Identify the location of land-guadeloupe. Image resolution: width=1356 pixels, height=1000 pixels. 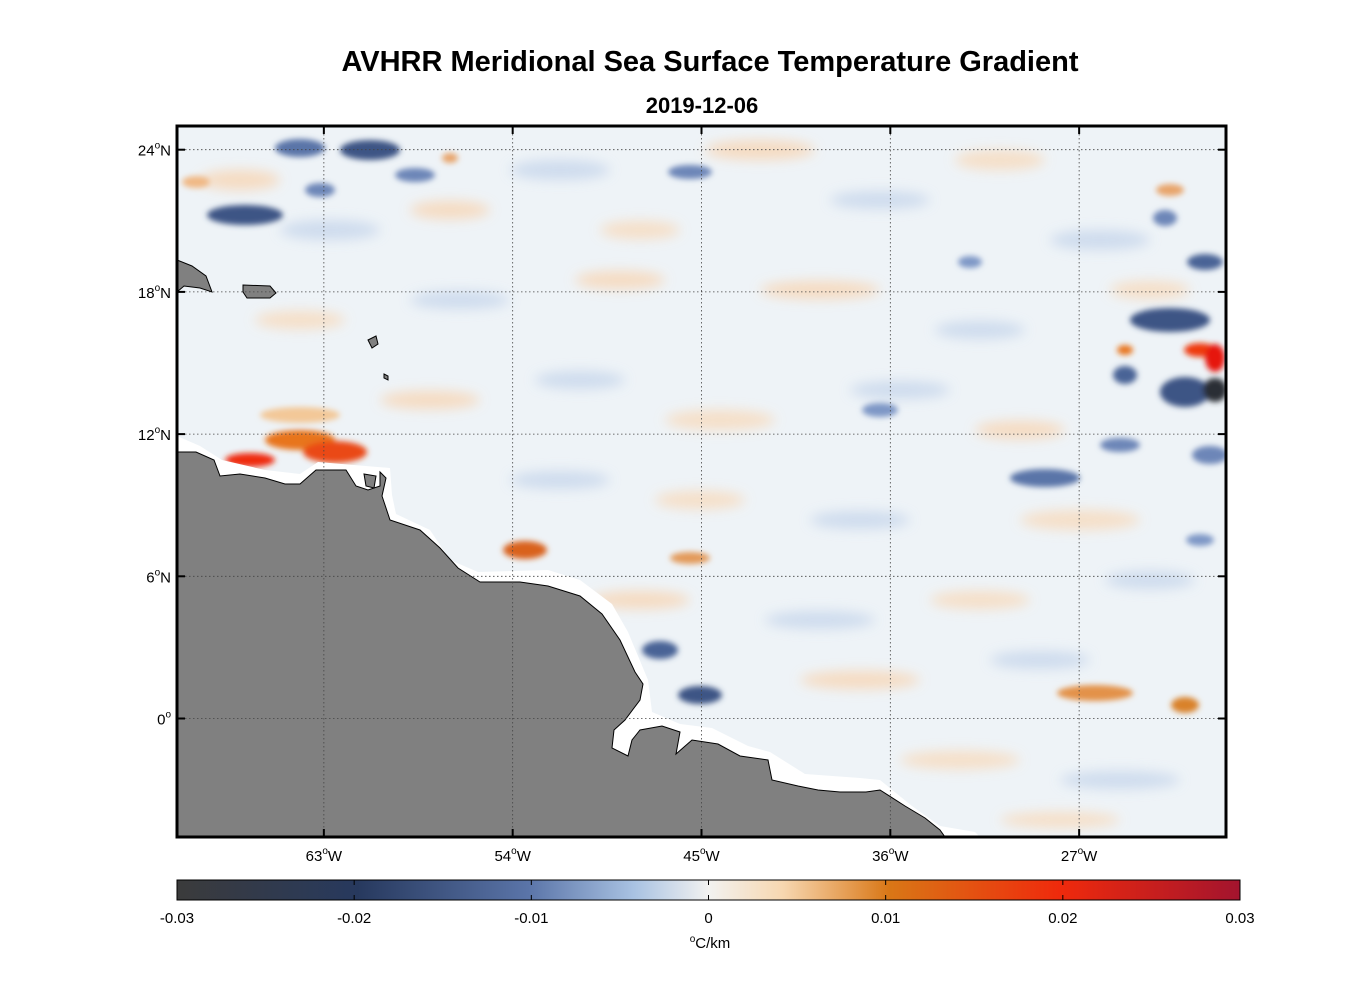
(373, 342).